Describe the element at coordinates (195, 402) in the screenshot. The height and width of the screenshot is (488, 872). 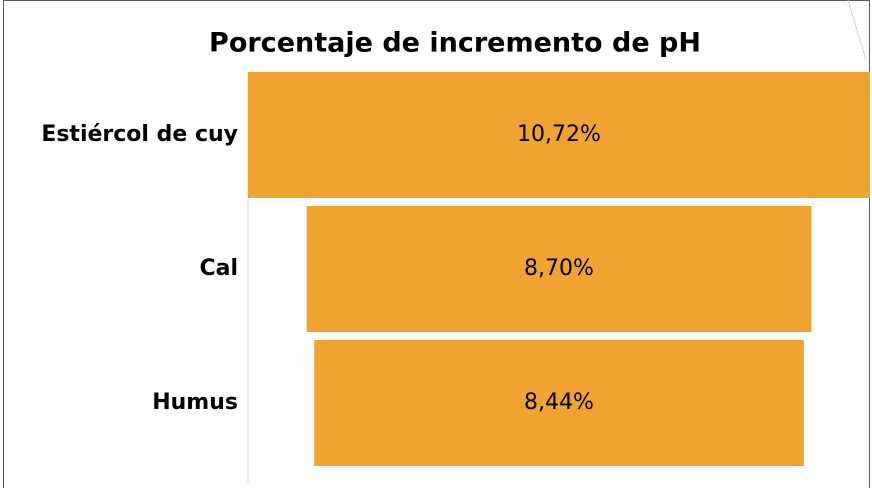
I see `category-label: Humus` at that location.